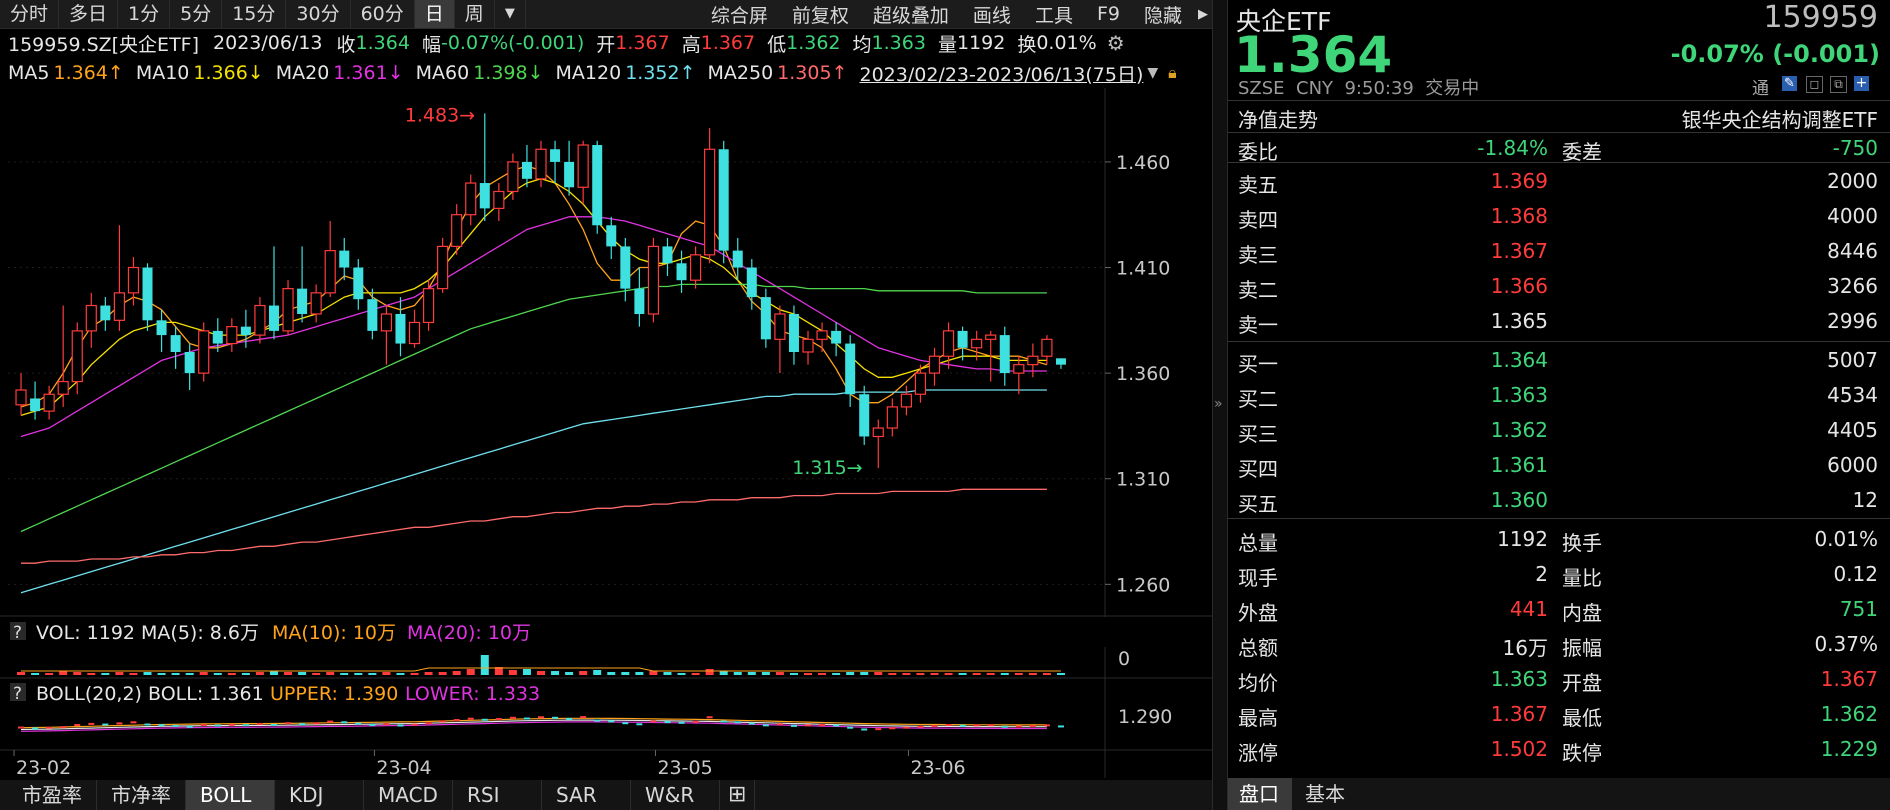  Describe the element at coordinates (1528, 609) in the screenshot. I see `stat-value: 441` at that location.